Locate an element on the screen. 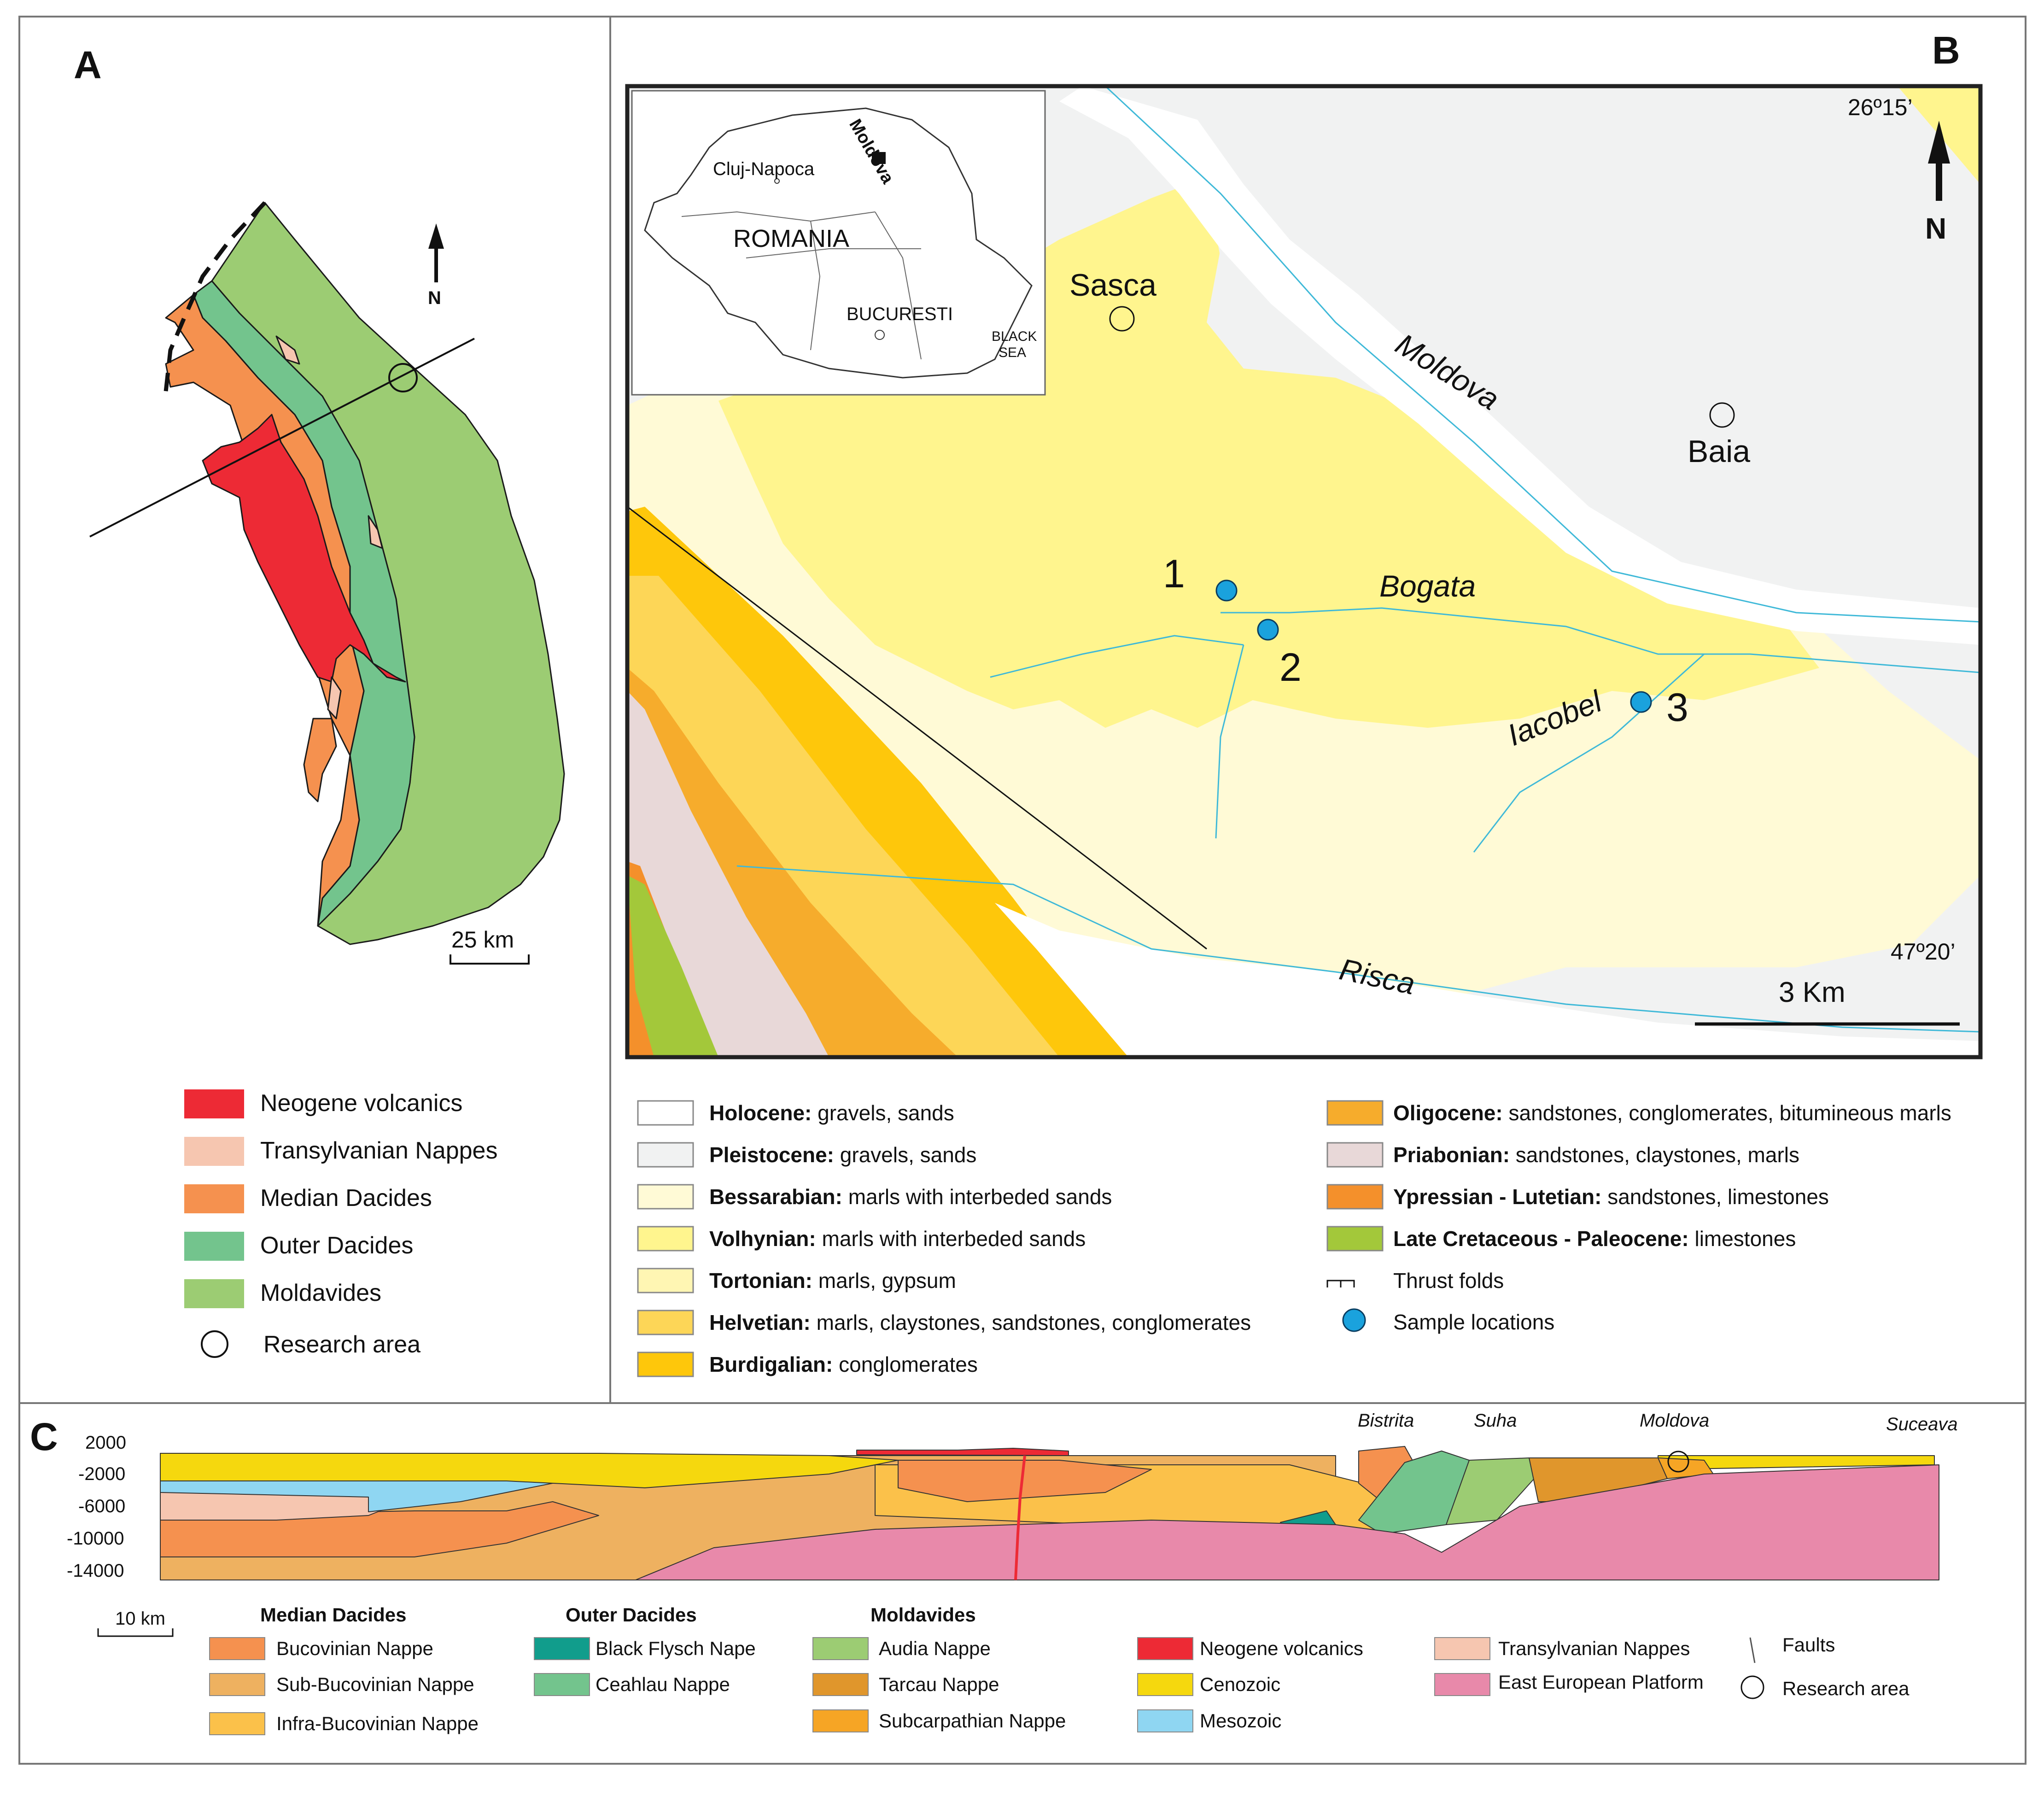 The height and width of the screenshot is (1802, 2044). holocene-risca is located at coordinates (1488, 980).